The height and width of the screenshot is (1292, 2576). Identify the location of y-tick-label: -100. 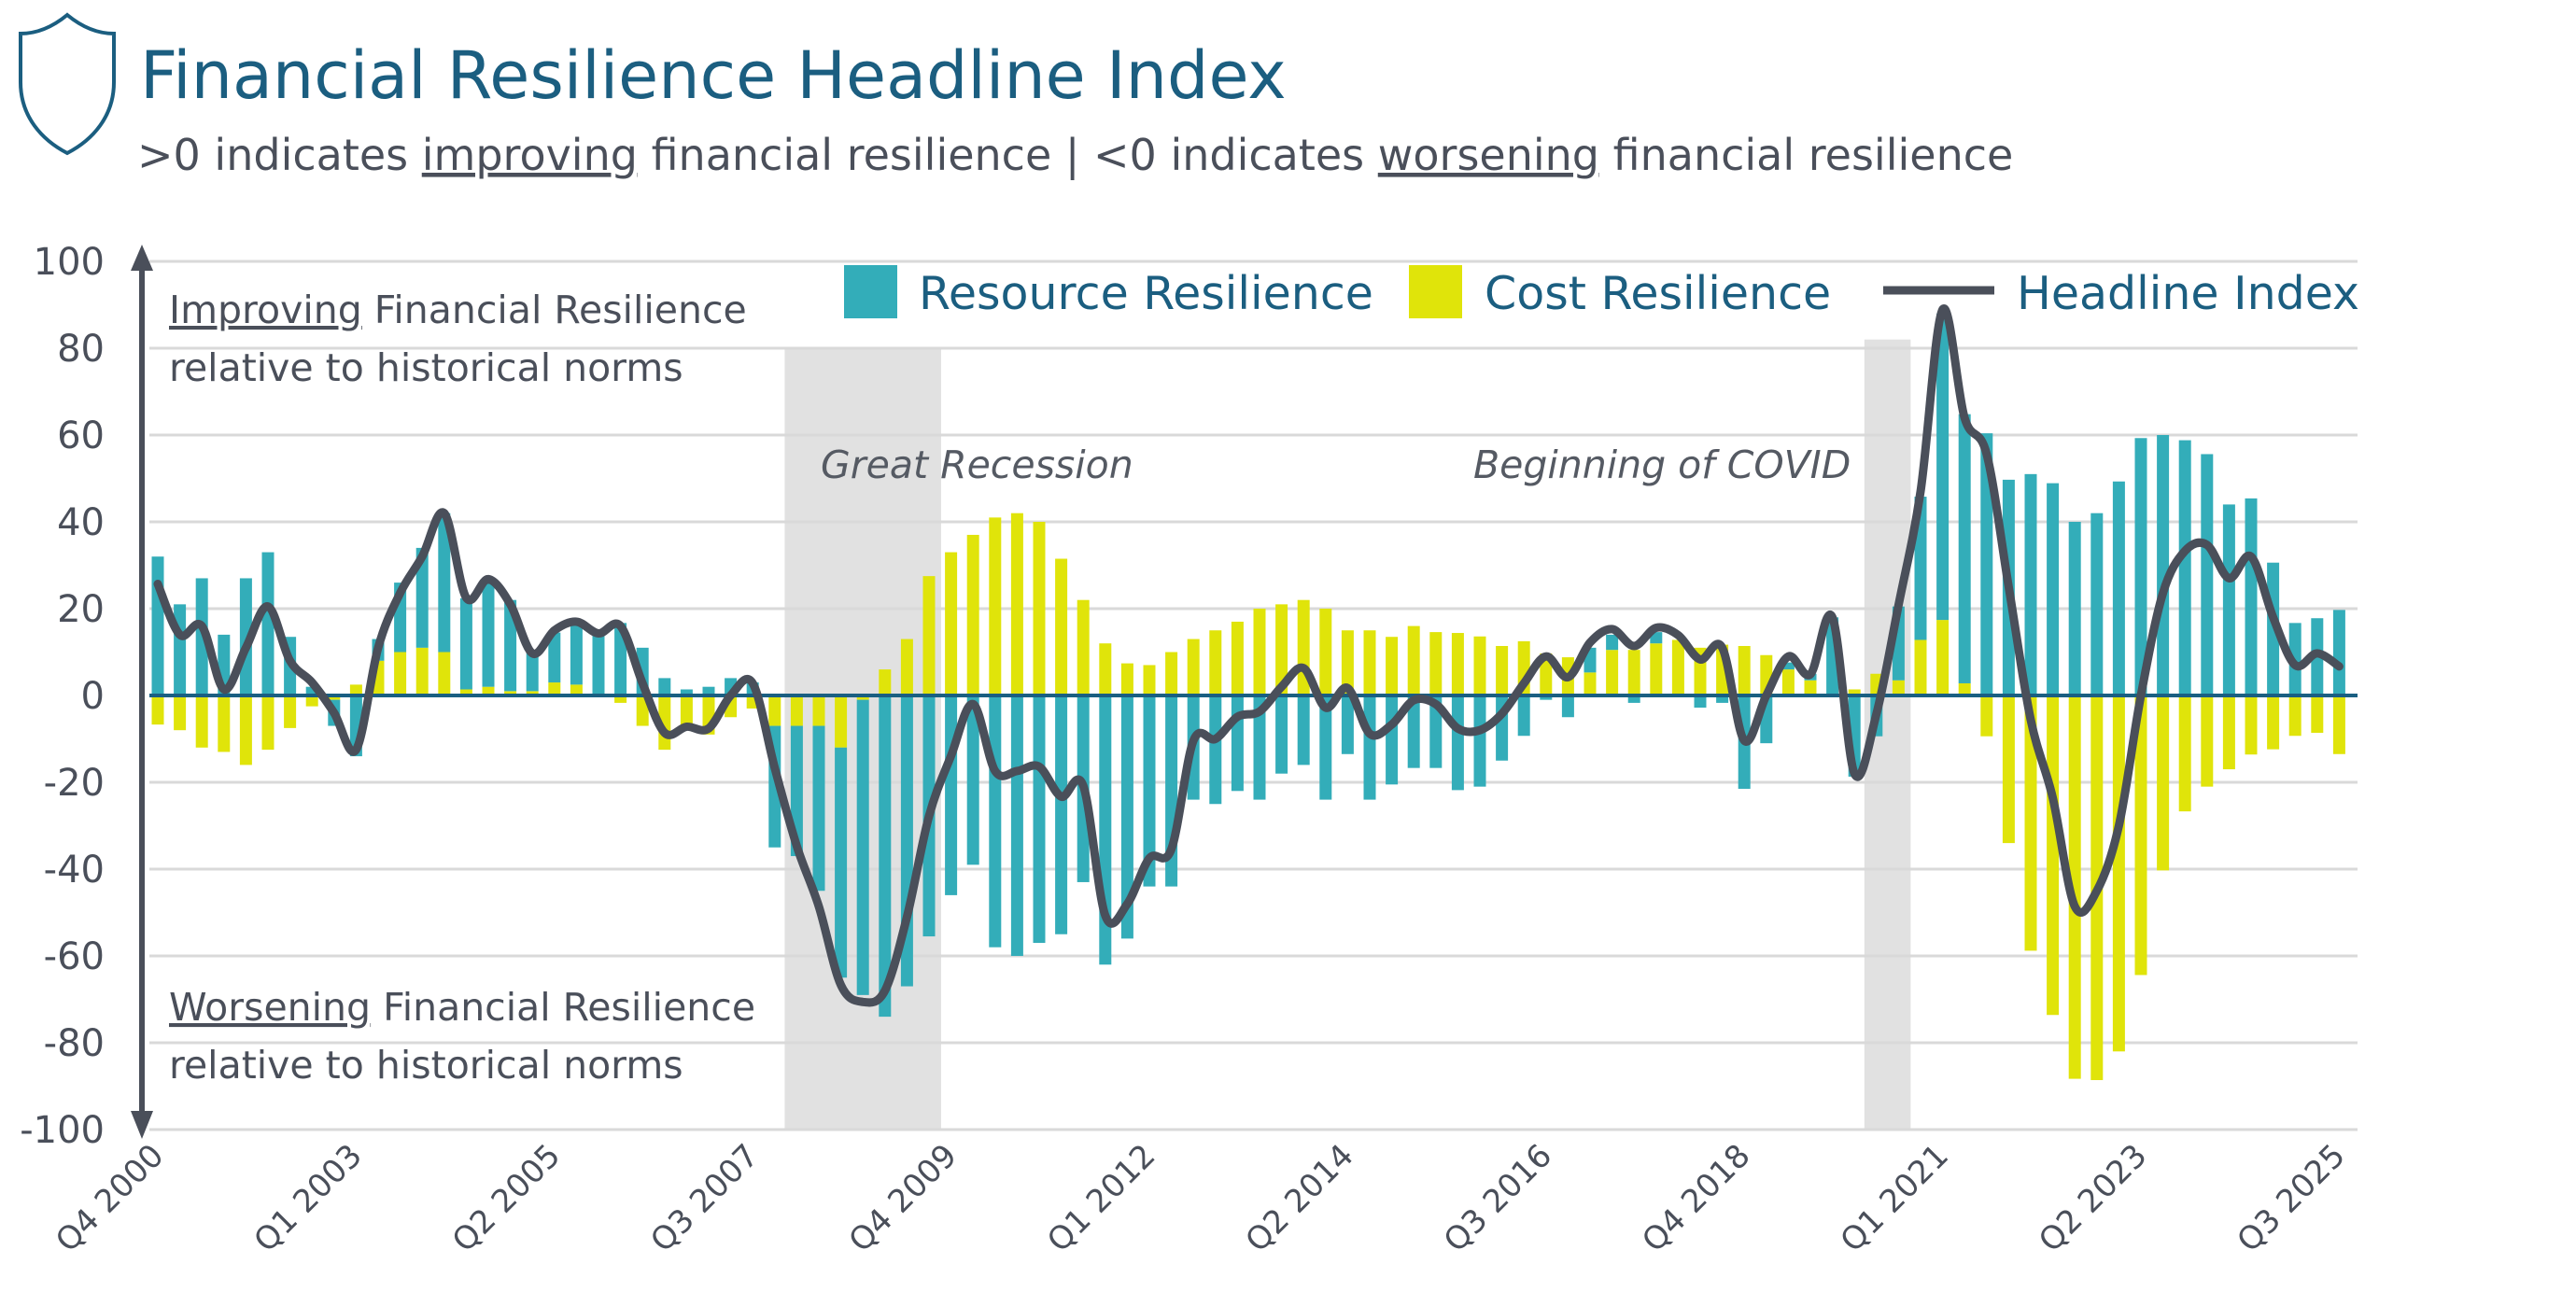
(62, 1130).